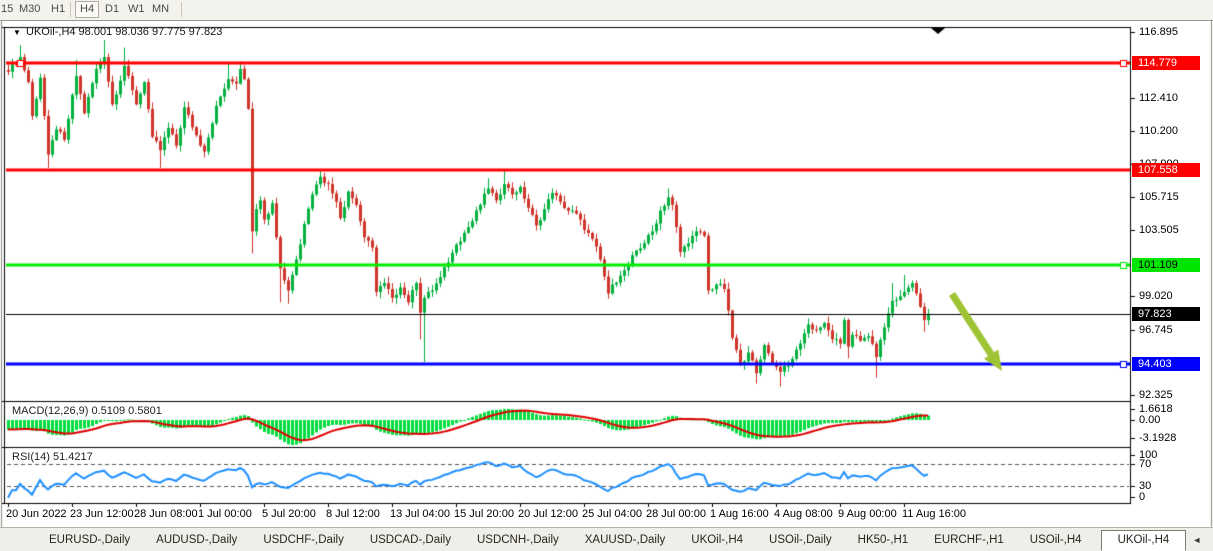 The width and height of the screenshot is (1213, 551). What do you see at coordinates (1156, 395) in the screenshot?
I see `price-tick-label: 92.325` at bounding box center [1156, 395].